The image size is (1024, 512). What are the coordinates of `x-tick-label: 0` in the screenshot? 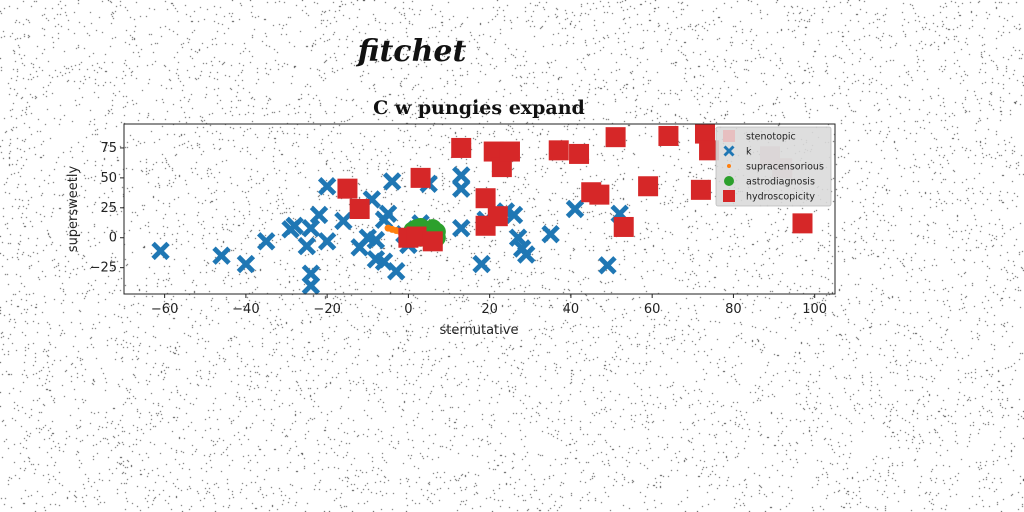 It's located at (408, 309).